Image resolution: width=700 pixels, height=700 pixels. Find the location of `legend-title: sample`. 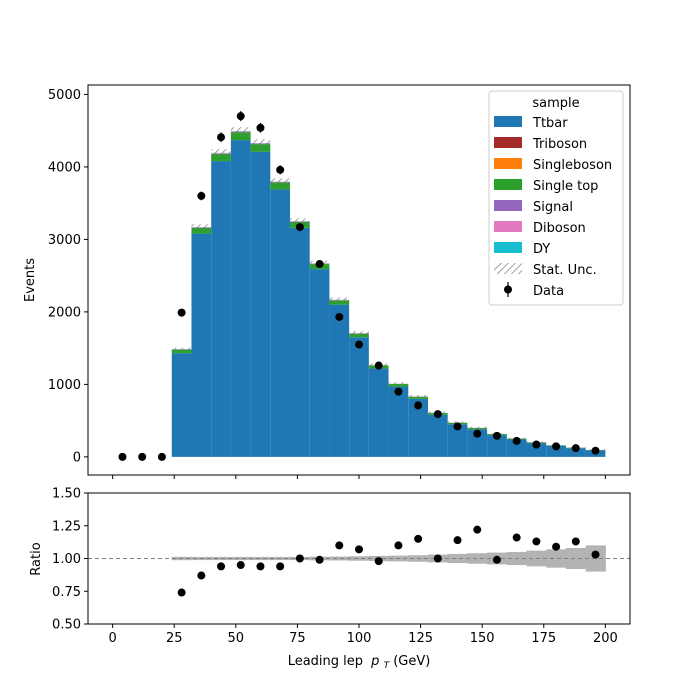

legend-title: sample is located at coordinates (555, 103).